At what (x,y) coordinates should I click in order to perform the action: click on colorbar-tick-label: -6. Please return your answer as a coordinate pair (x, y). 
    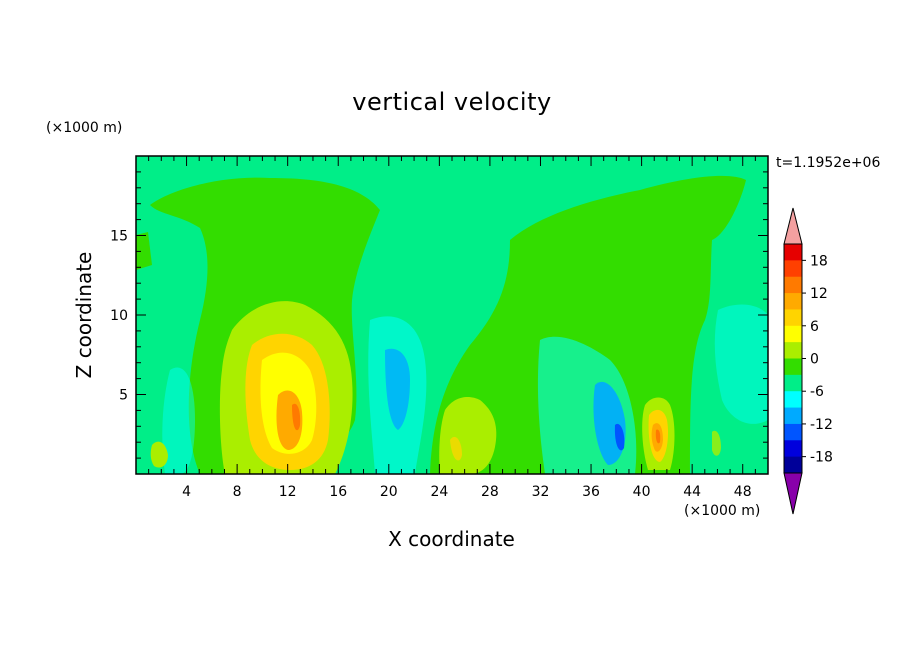
    Looking at the image, I should click on (817, 392).